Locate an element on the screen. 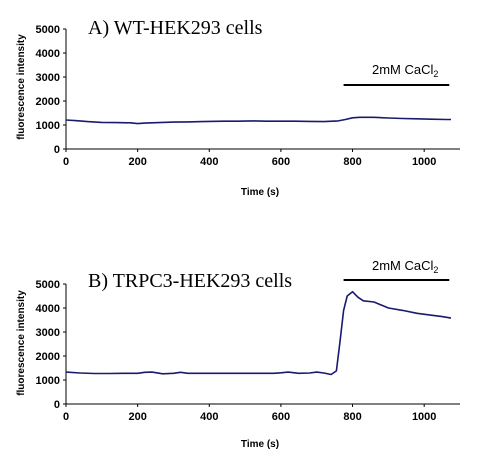 The height and width of the screenshot is (463, 485). panel-b-y-tick-label: 0 is located at coordinates (57, 405).